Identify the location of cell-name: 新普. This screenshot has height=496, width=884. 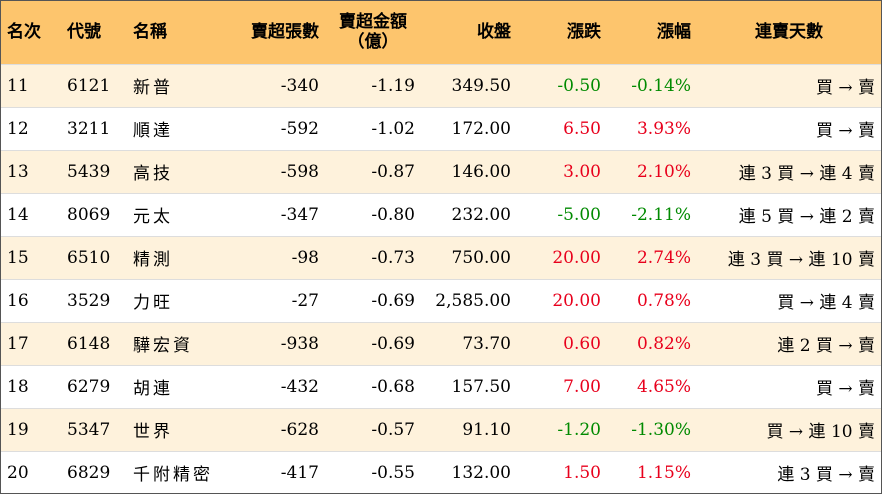
(172, 85).